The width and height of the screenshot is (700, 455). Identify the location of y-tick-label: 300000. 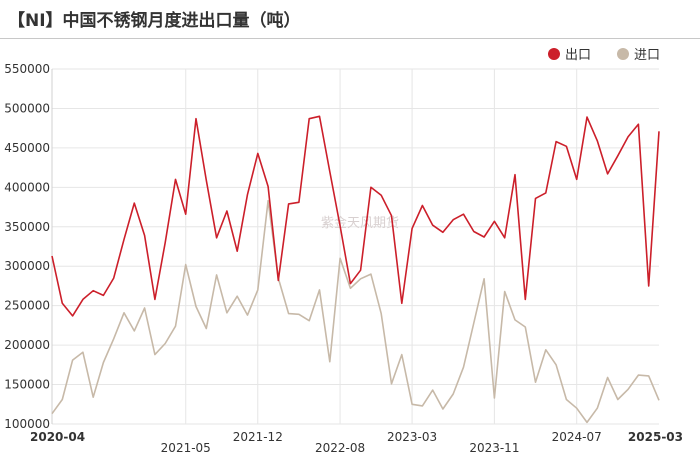
(27, 266).